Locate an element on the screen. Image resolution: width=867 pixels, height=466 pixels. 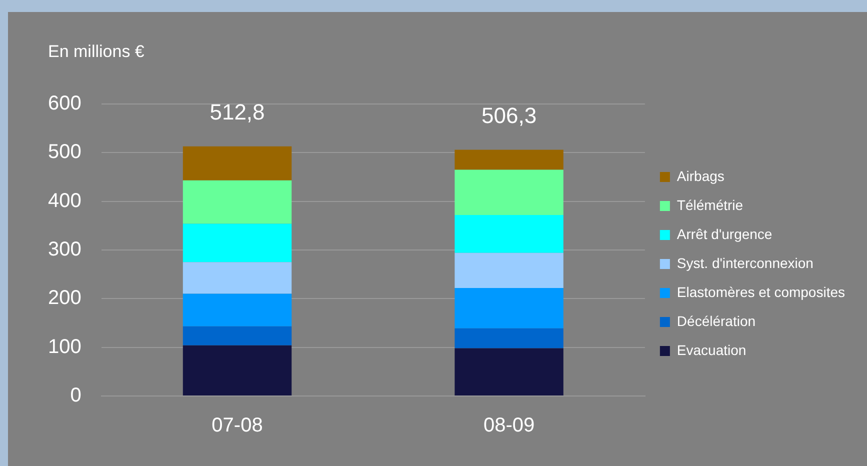
x-tick-label: 07-08 is located at coordinates (237, 425).